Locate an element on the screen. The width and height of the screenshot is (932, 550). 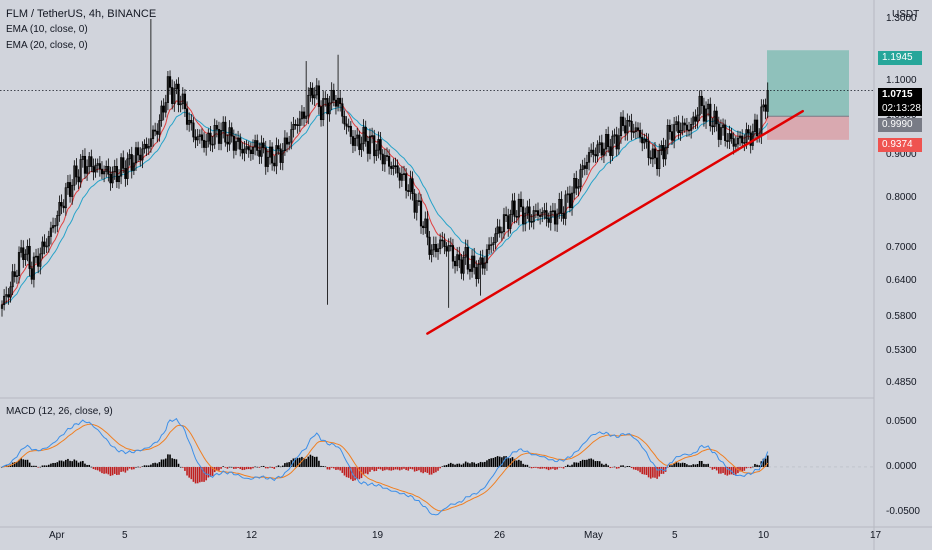
time-tick-label: Apr is located at coordinates (57, 535).